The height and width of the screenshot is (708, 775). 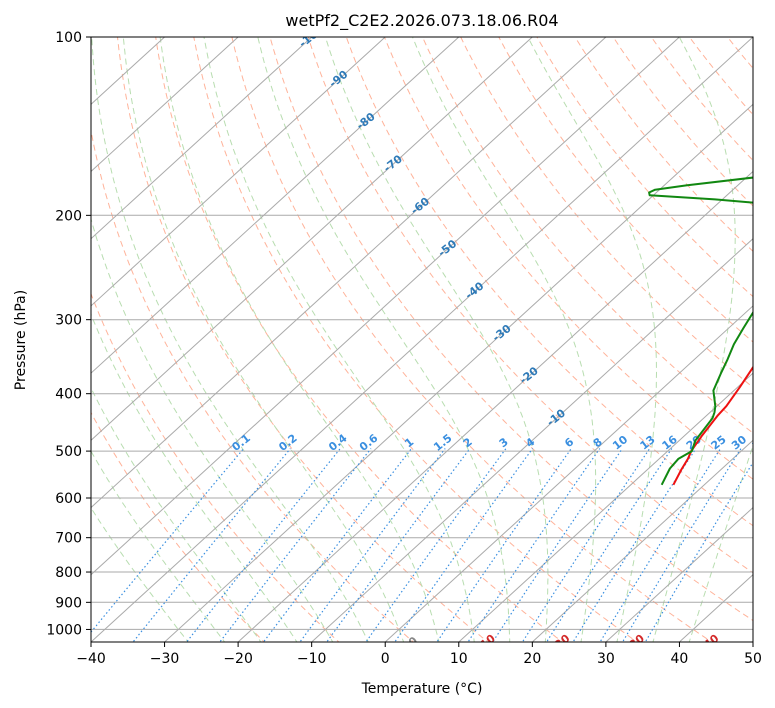 What do you see at coordinates (680, 659) in the screenshot?
I see `x-tick-label: 40` at bounding box center [680, 659].